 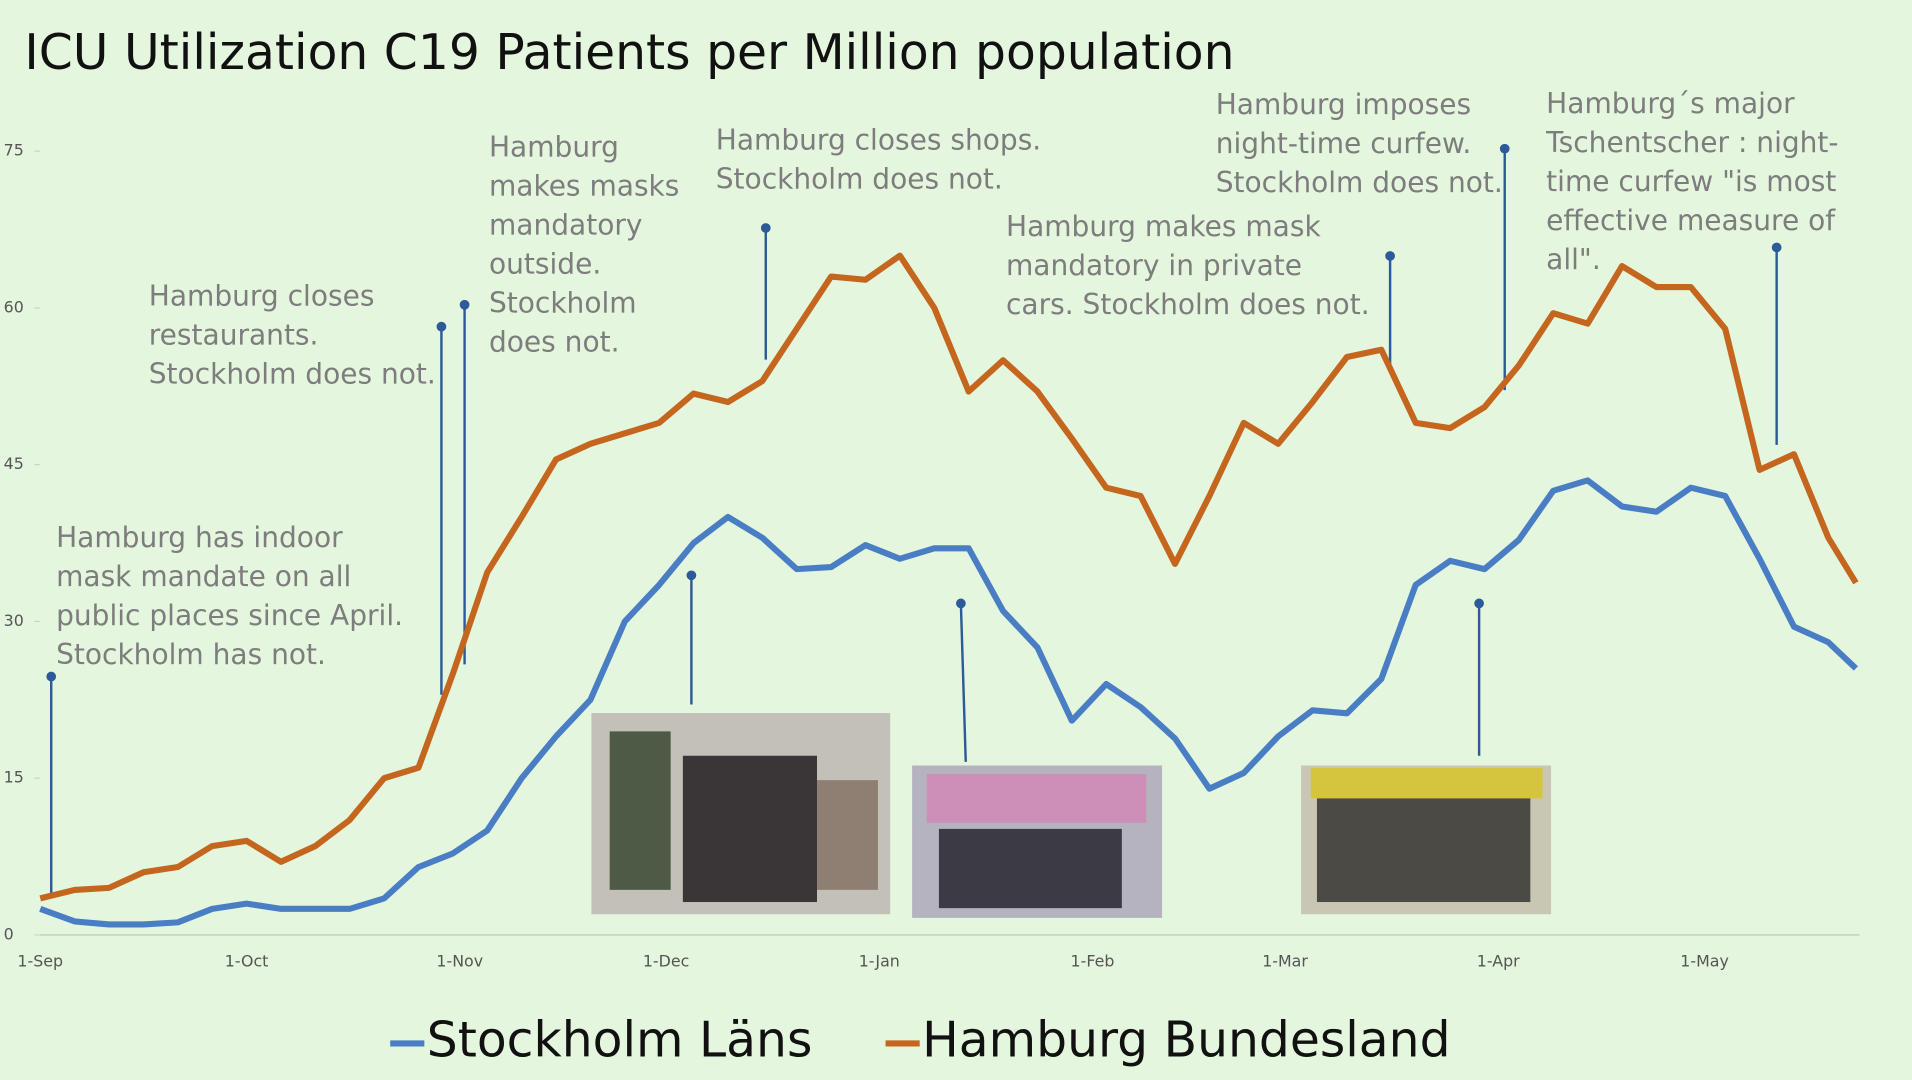 What do you see at coordinates (566, 225) in the screenshot?
I see `annotation: mandatory` at bounding box center [566, 225].